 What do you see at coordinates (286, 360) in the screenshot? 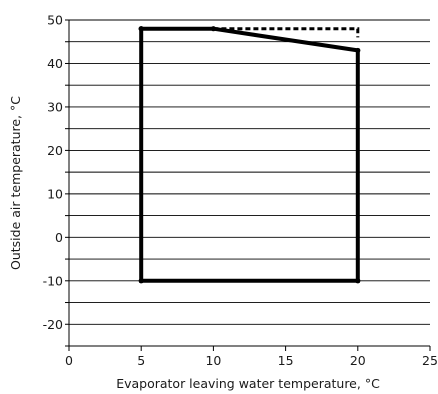
I see `x-tick-label: 15` at bounding box center [286, 360].